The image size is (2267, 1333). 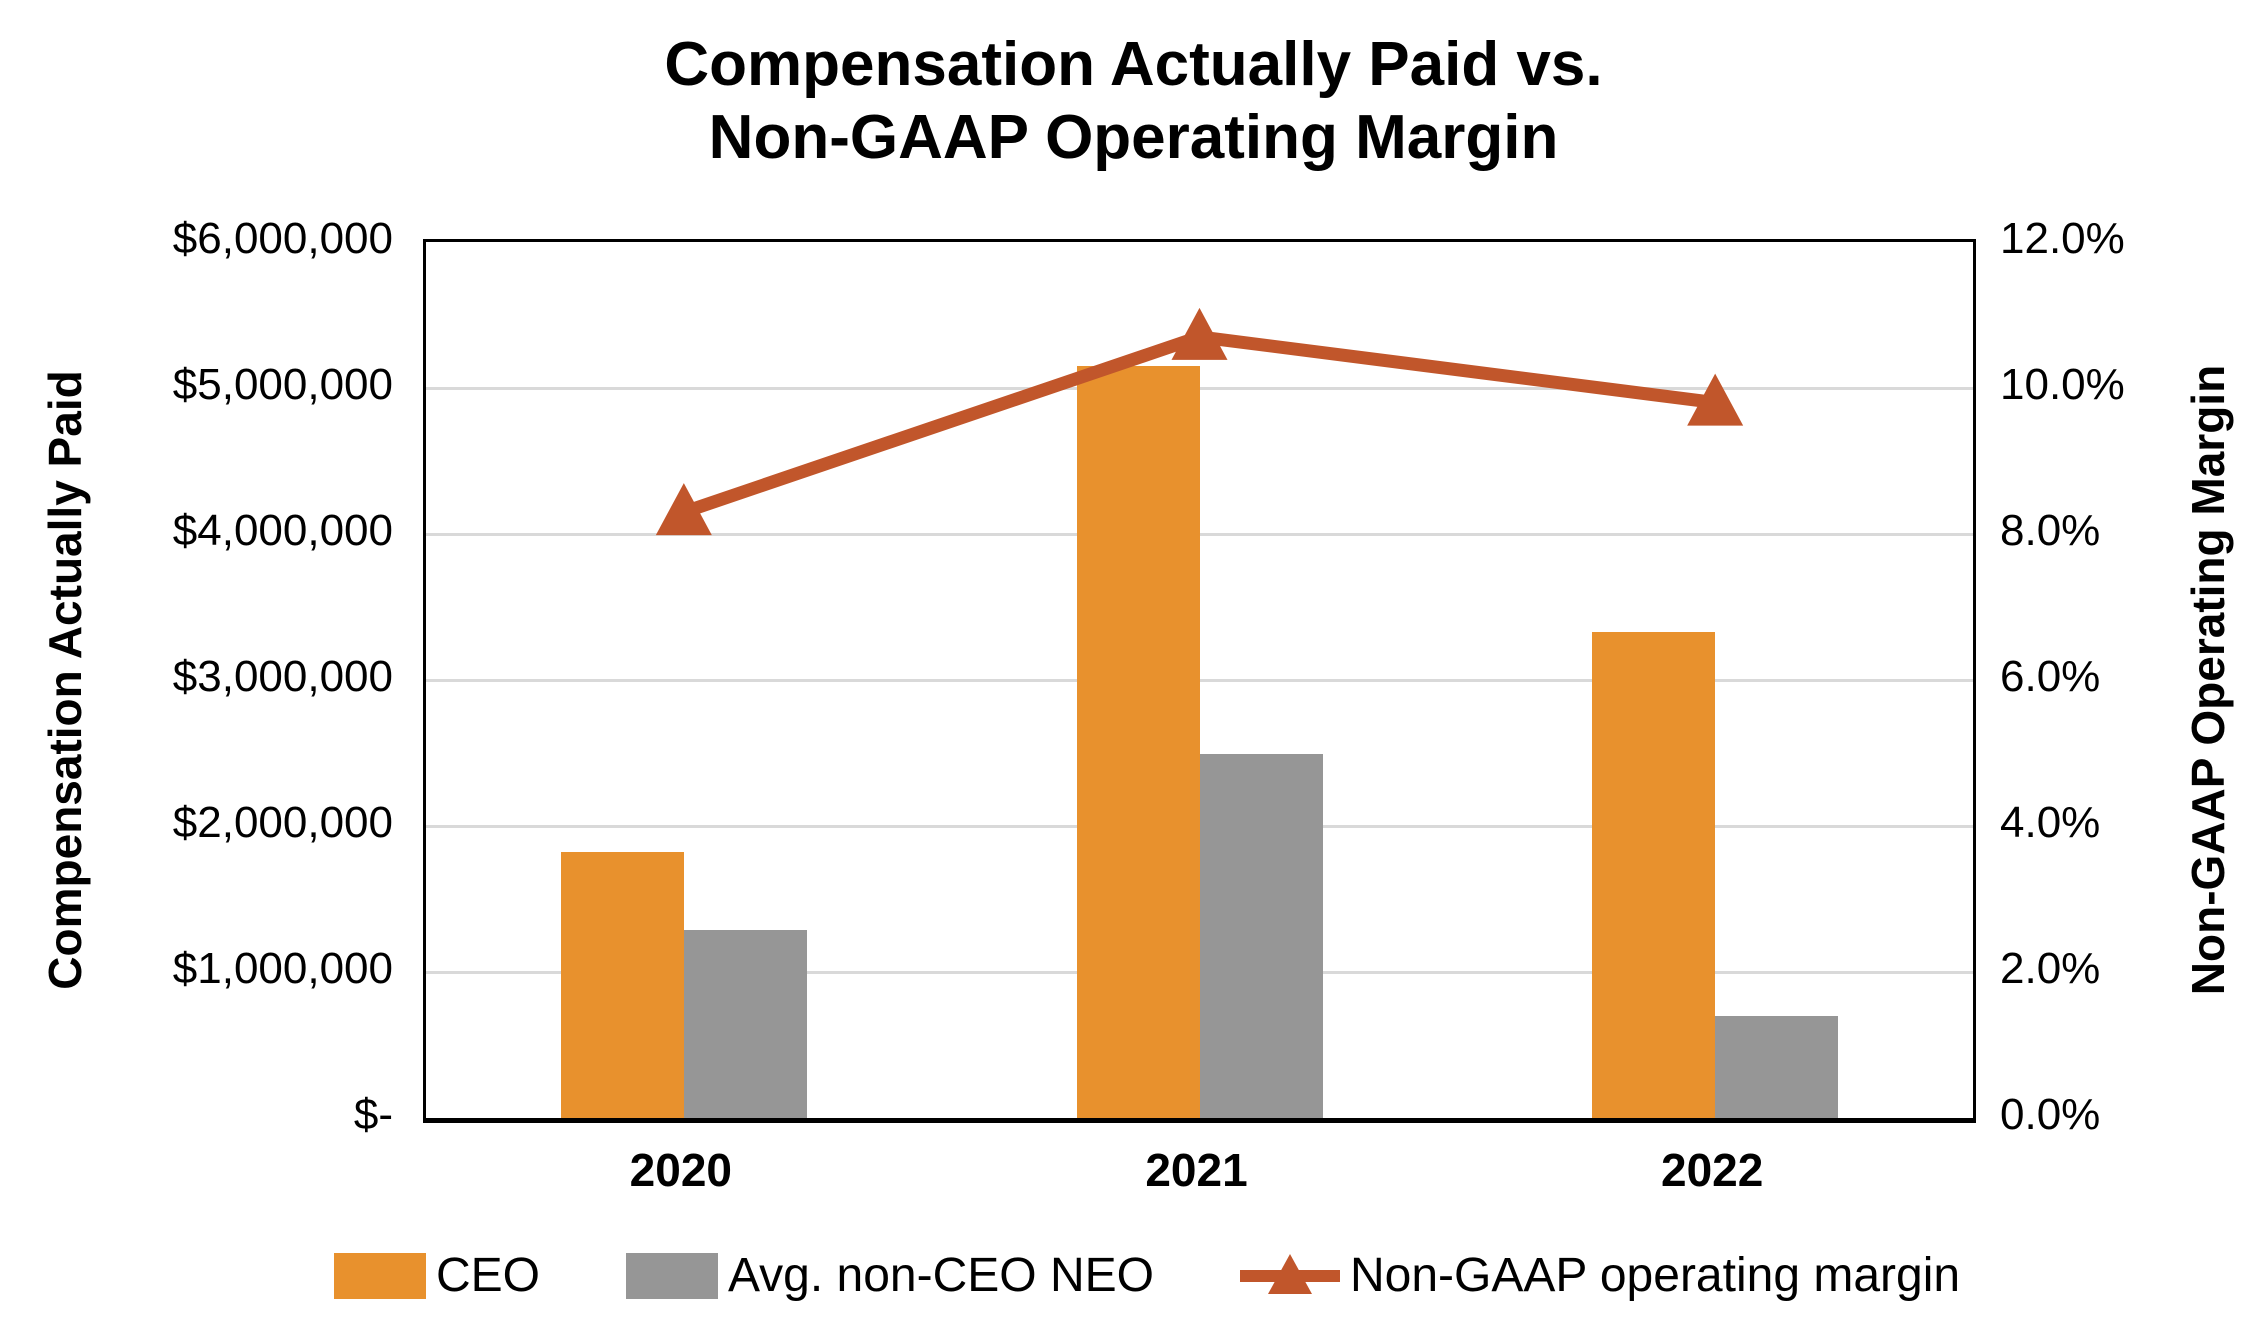 What do you see at coordinates (1138, 742) in the screenshot?
I see `bar-ceo-2021` at bounding box center [1138, 742].